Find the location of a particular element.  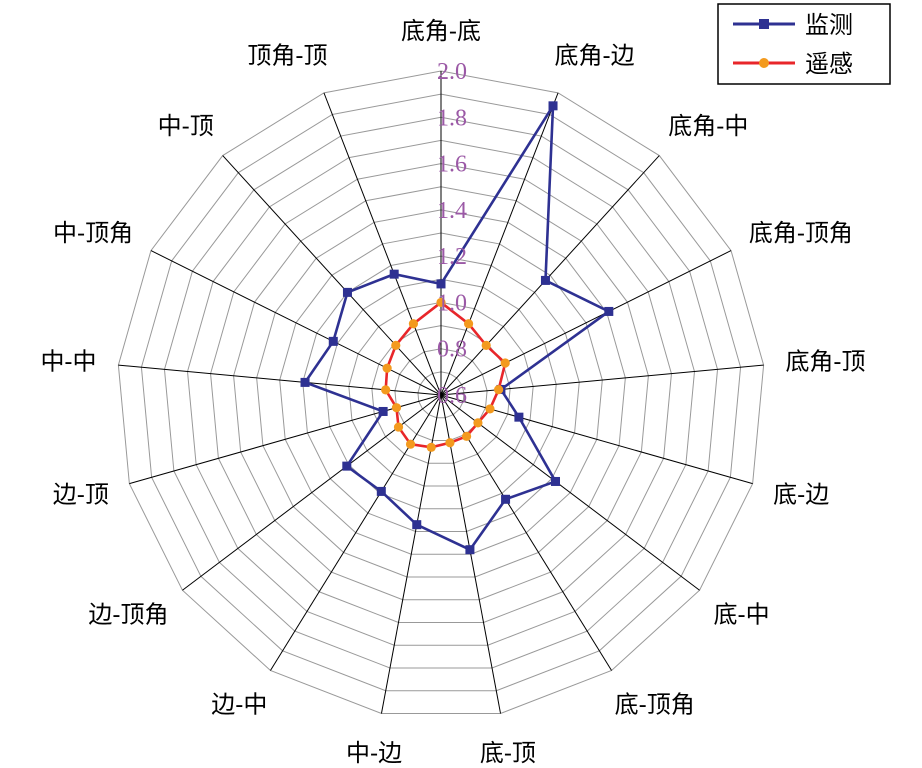

legend: 监测 遥感 is located at coordinates (804, 44).